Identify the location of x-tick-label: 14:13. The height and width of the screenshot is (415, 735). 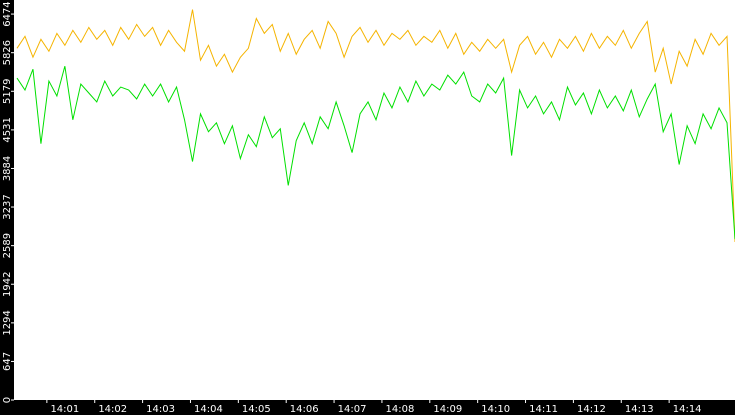
(639, 409).